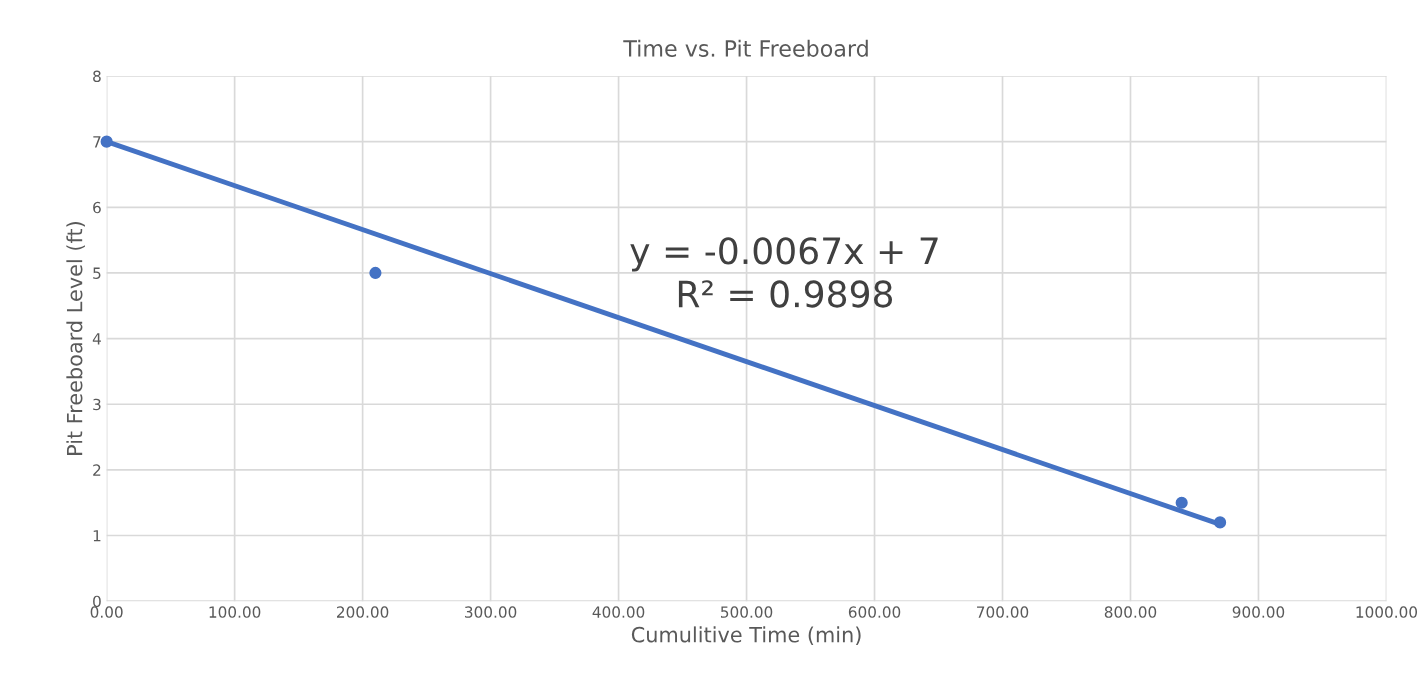  Describe the element at coordinates (874, 612) in the screenshot. I see `x-tick-label: 600.00` at that location.